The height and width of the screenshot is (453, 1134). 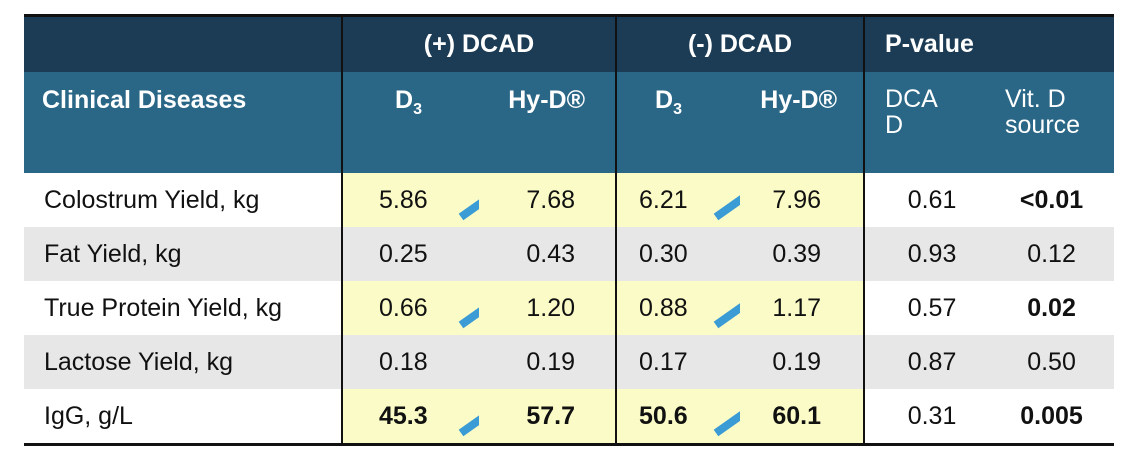 What do you see at coordinates (926, 254) in the screenshot?
I see `pvalue-dcad-value: 0.93` at bounding box center [926, 254].